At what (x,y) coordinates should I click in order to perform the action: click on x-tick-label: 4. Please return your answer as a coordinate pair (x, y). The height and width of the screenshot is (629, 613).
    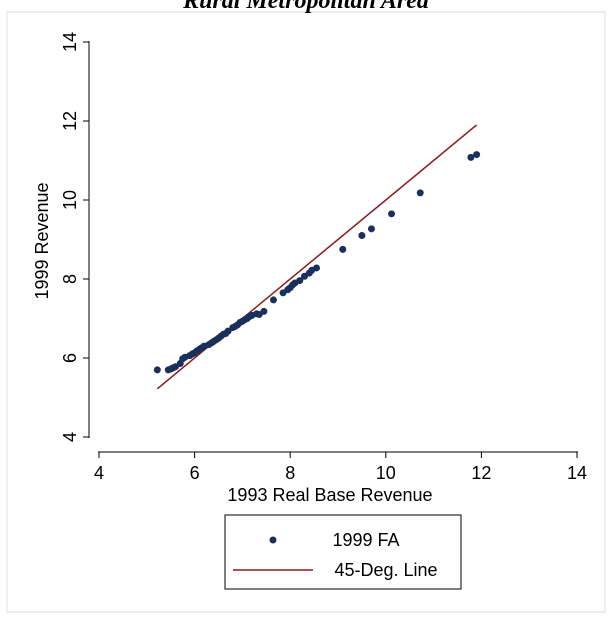
    Looking at the image, I should click on (99, 473).